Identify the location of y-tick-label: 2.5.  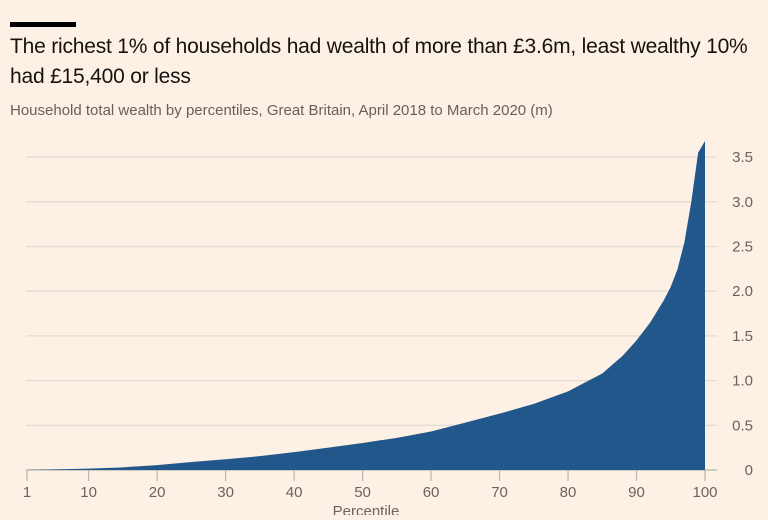
(742, 247).